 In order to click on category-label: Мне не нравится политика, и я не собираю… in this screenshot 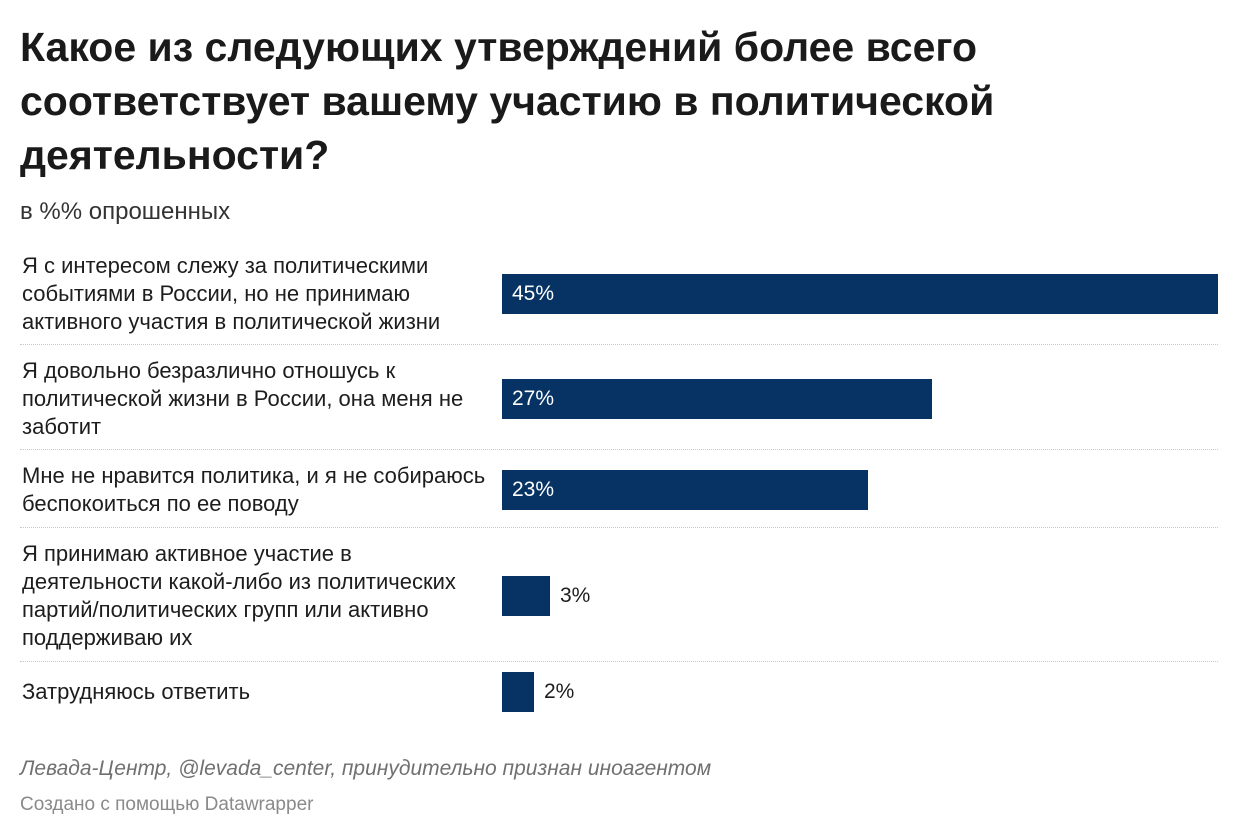, I will do `click(254, 489)`.